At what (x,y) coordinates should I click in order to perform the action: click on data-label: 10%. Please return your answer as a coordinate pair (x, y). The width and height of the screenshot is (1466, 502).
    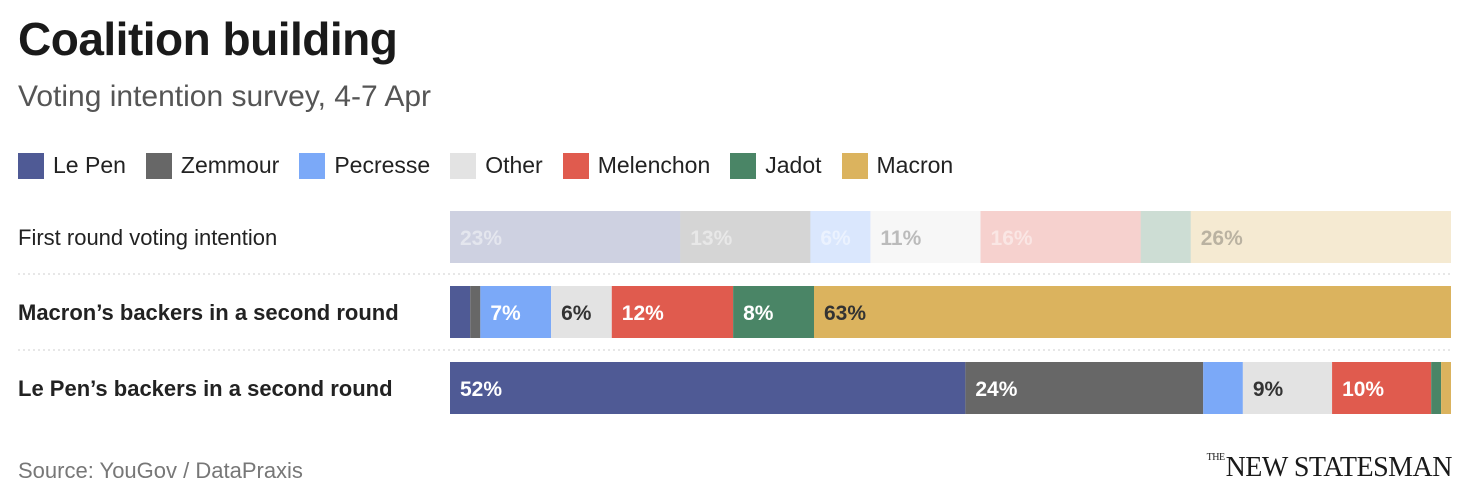
    Looking at the image, I should click on (1363, 389).